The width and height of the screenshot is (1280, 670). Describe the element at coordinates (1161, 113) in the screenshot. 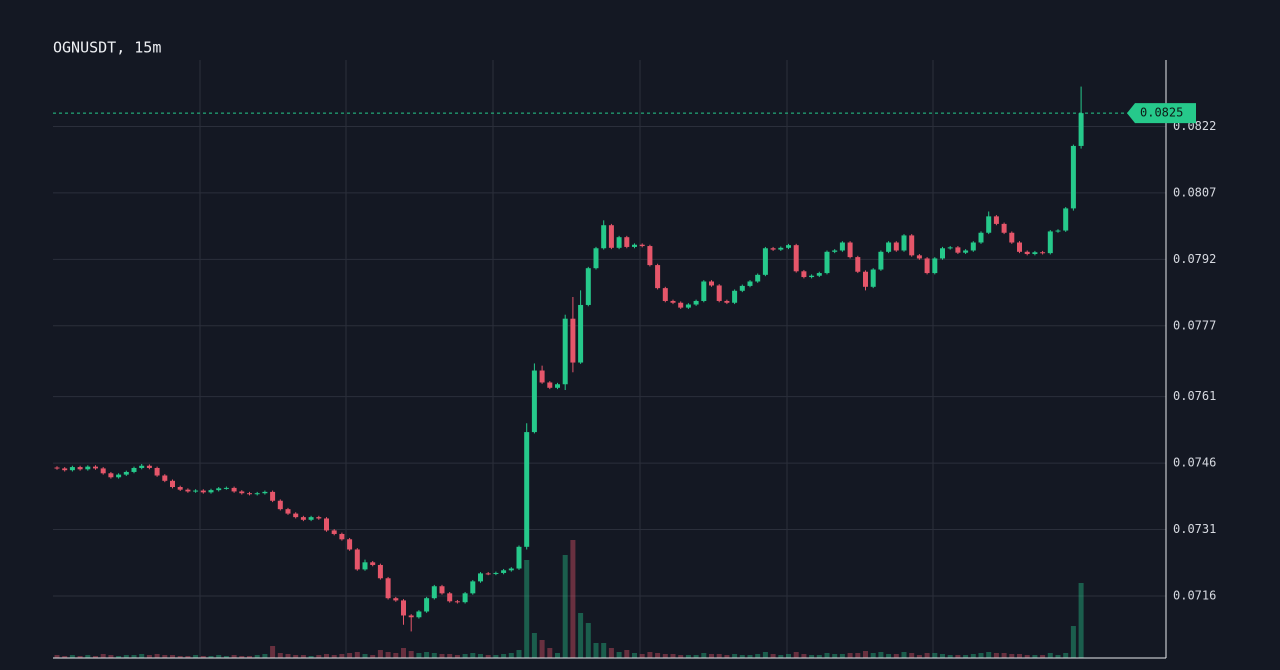

I see `last-price-tag` at that location.